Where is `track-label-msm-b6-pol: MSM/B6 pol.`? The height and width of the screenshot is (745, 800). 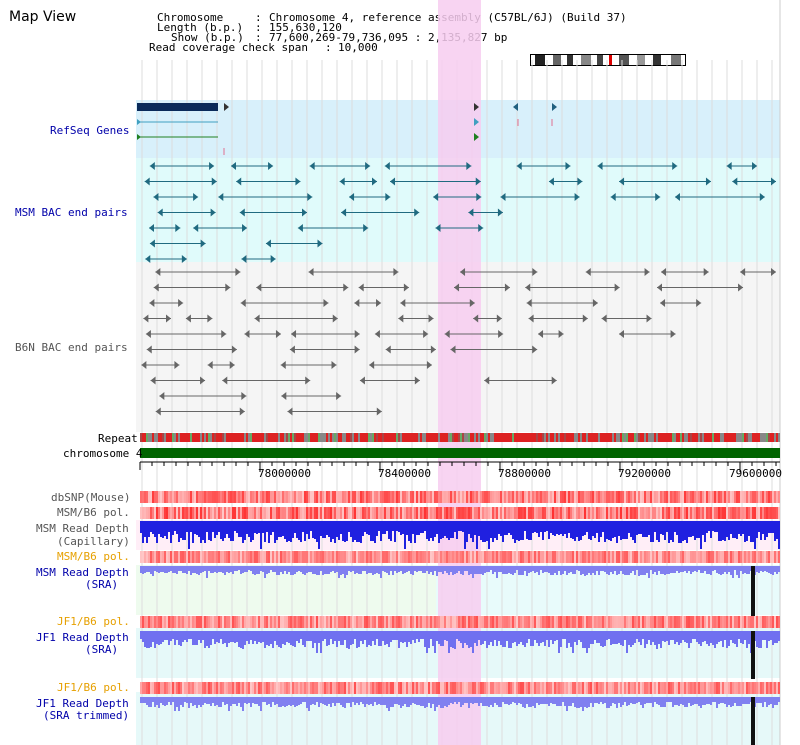
track-label-msm-b6-pol: MSM/B6 pol. is located at coordinates (93, 512).